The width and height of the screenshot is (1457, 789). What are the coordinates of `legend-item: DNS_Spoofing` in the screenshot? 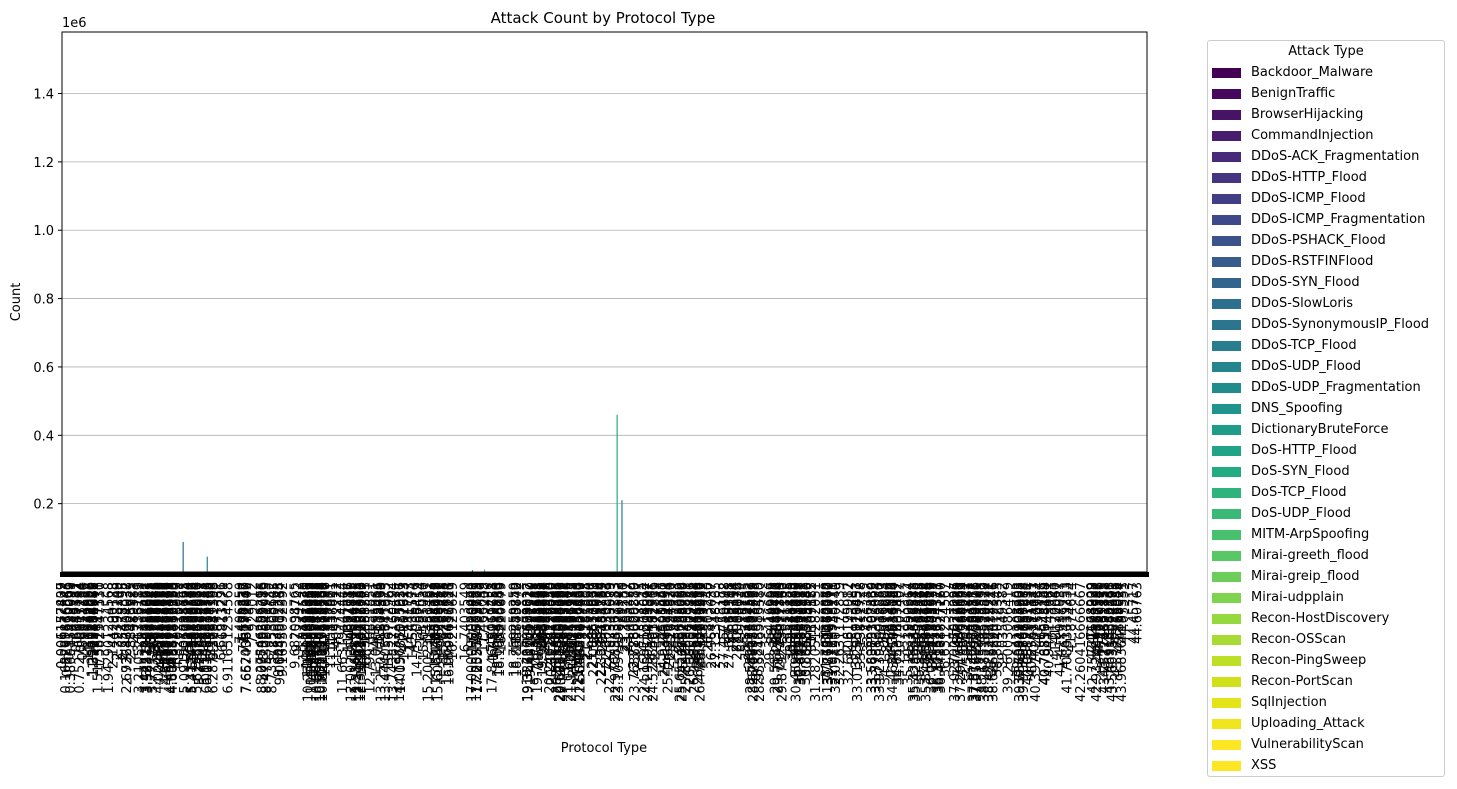 It's located at (1277, 408).